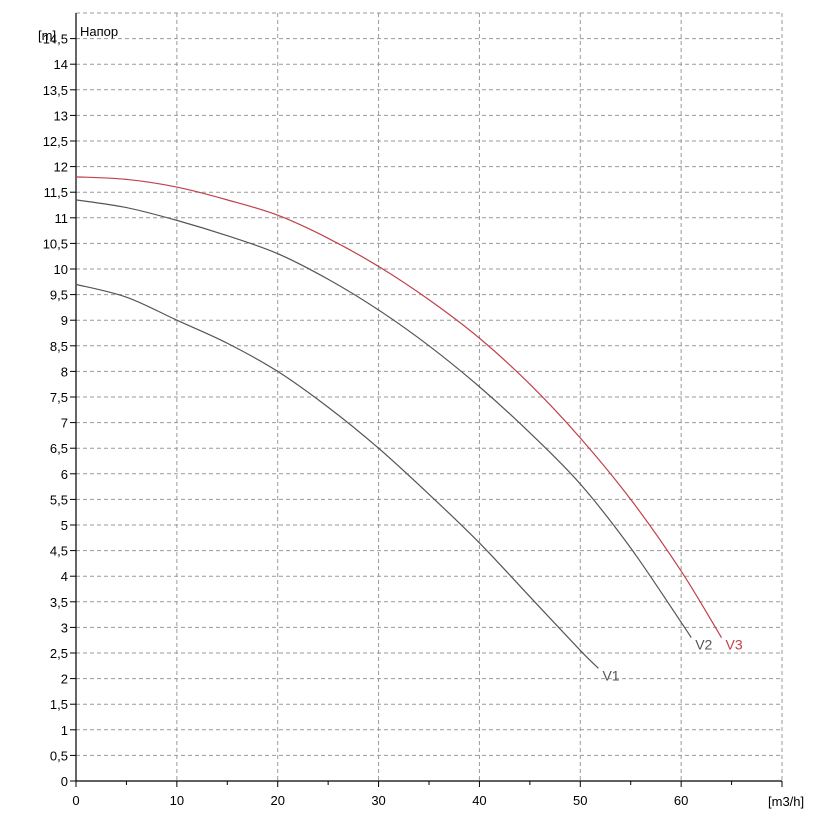 Image resolution: width=840 pixels, height=840 pixels. Describe the element at coordinates (75, 800) in the screenshot. I see `x-tick-label: 0` at that location.